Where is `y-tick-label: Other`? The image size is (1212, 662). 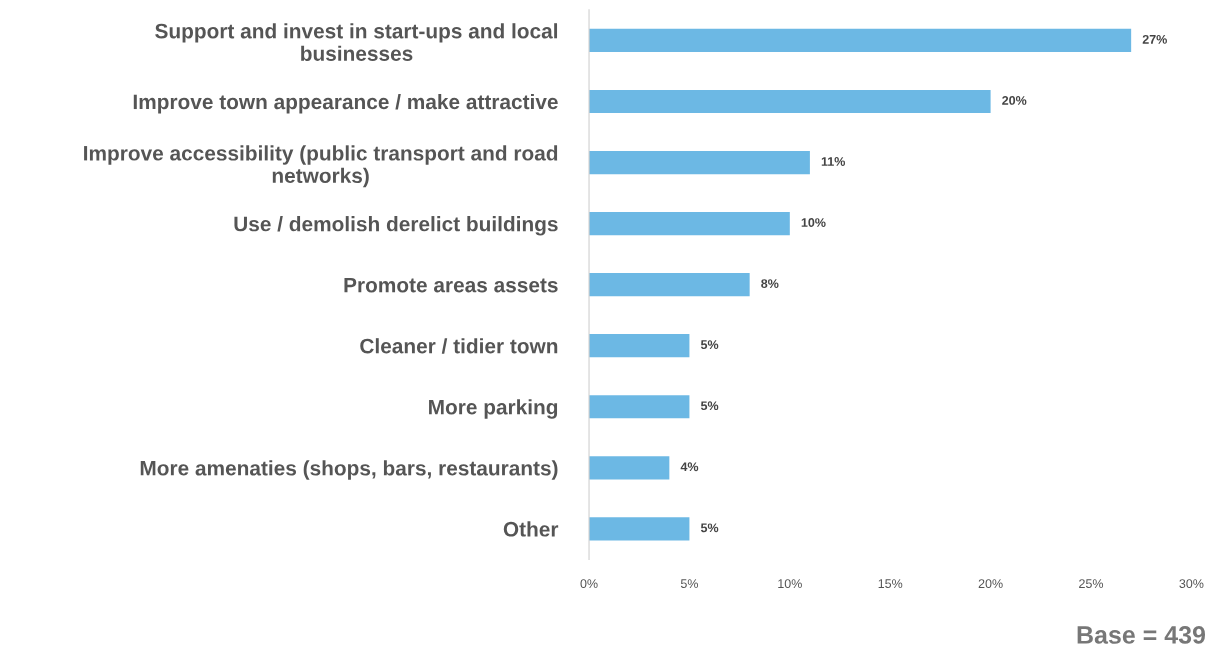
y-tick-label: Other is located at coordinates (531, 529).